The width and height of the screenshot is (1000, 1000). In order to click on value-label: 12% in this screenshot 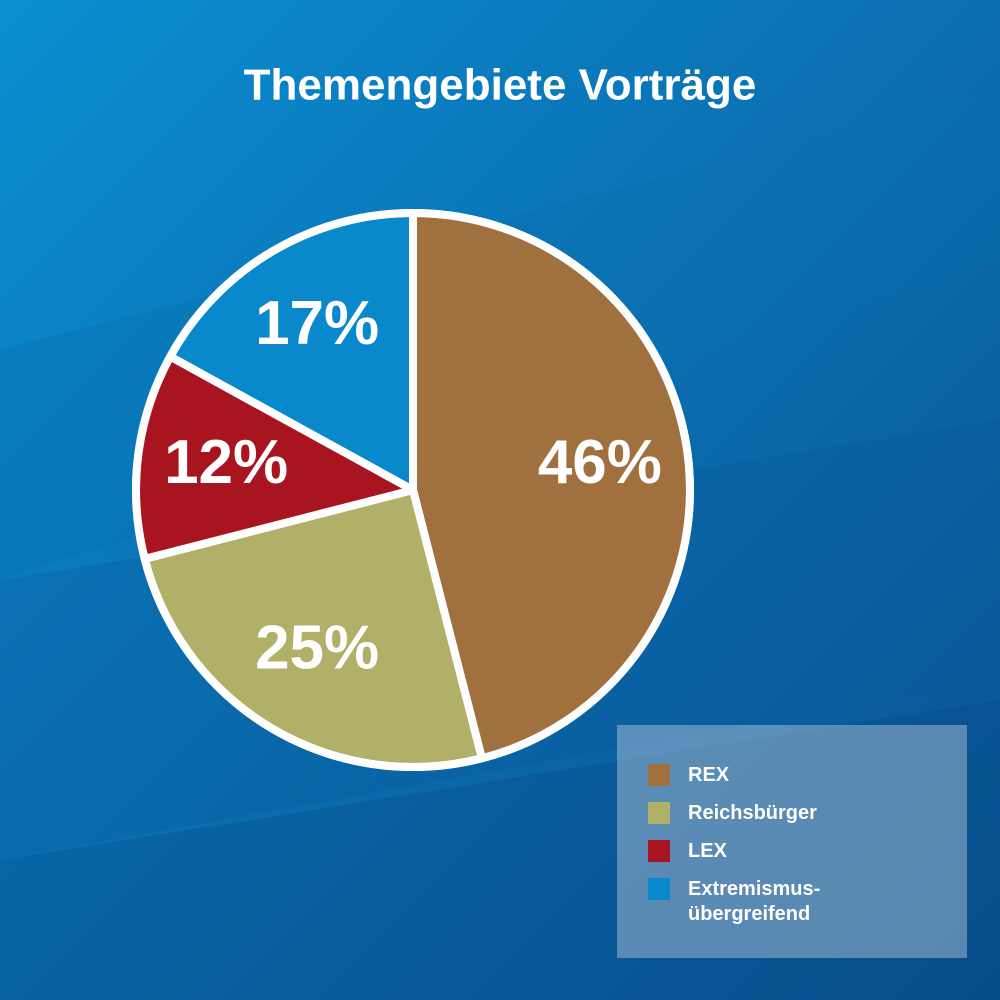, I will do `click(226, 462)`.